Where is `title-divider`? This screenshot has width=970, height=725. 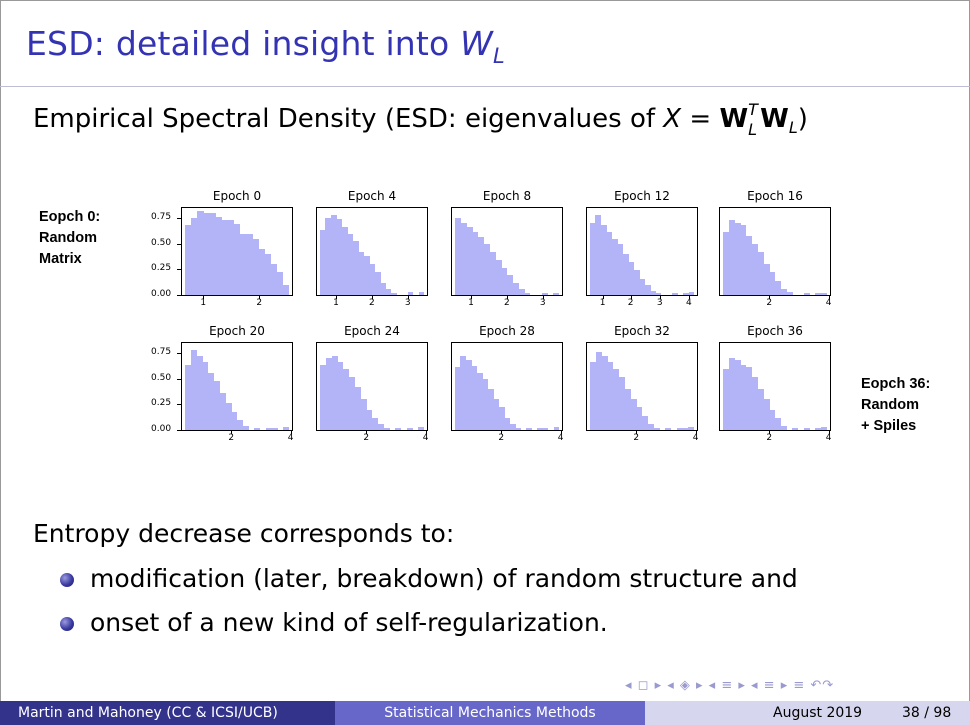
title-divider is located at coordinates (485, 86).